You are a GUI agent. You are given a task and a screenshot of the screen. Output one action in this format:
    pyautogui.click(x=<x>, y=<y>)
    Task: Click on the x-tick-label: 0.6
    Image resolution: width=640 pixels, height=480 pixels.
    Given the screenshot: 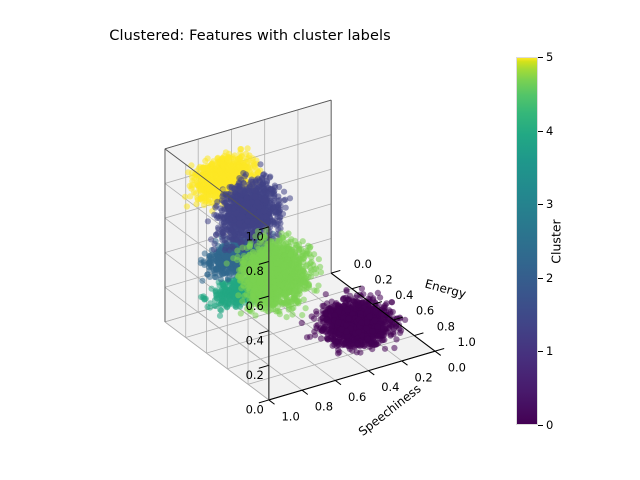 What is the action you would take?
    pyautogui.click(x=425, y=311)
    